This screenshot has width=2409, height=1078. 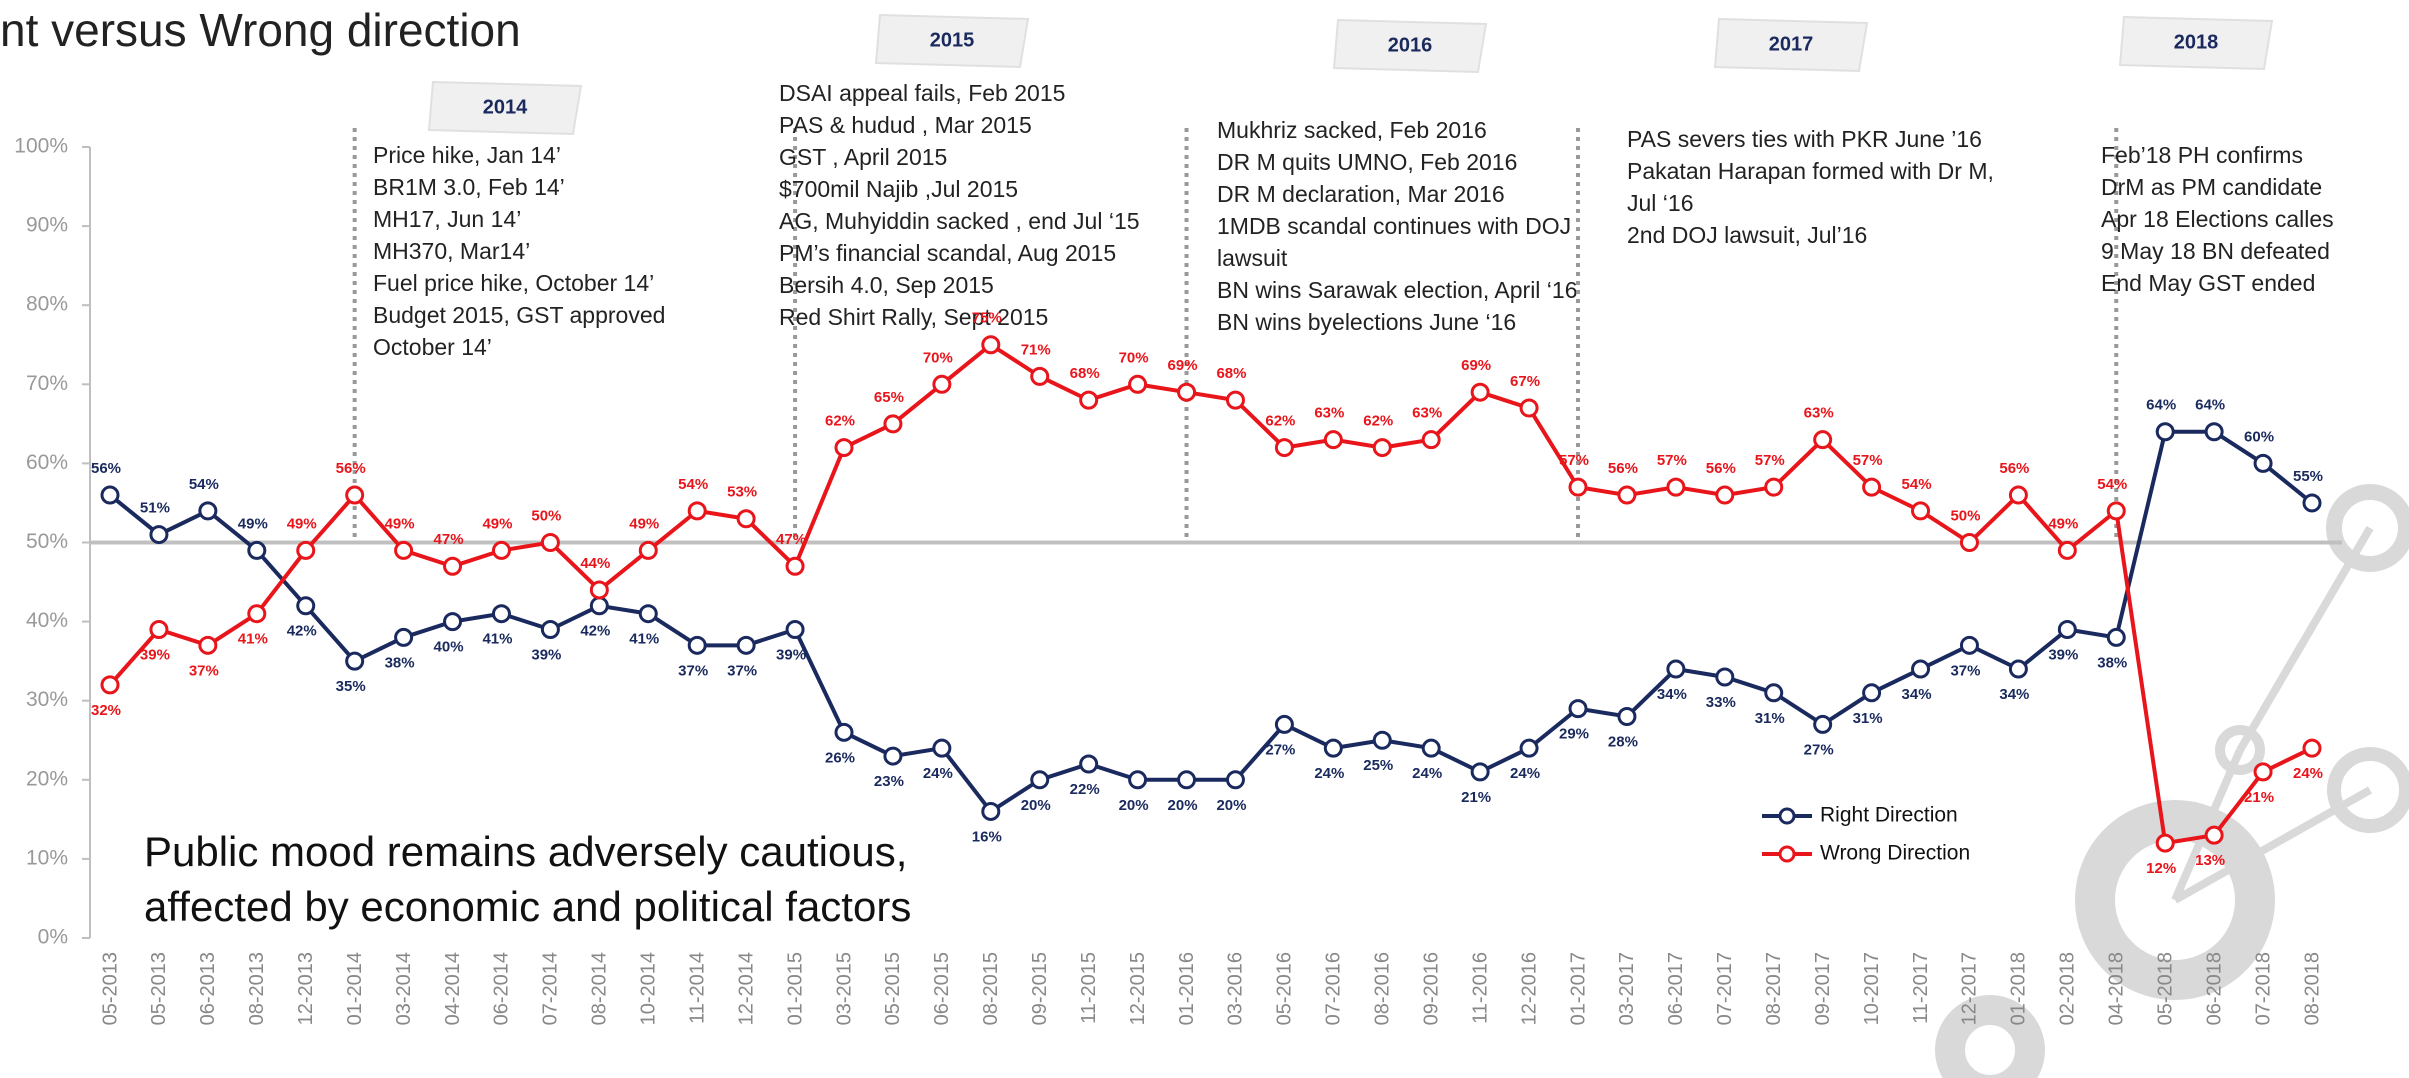 What do you see at coordinates (1231, 373) in the screenshot?
I see `data-label: 68%` at bounding box center [1231, 373].